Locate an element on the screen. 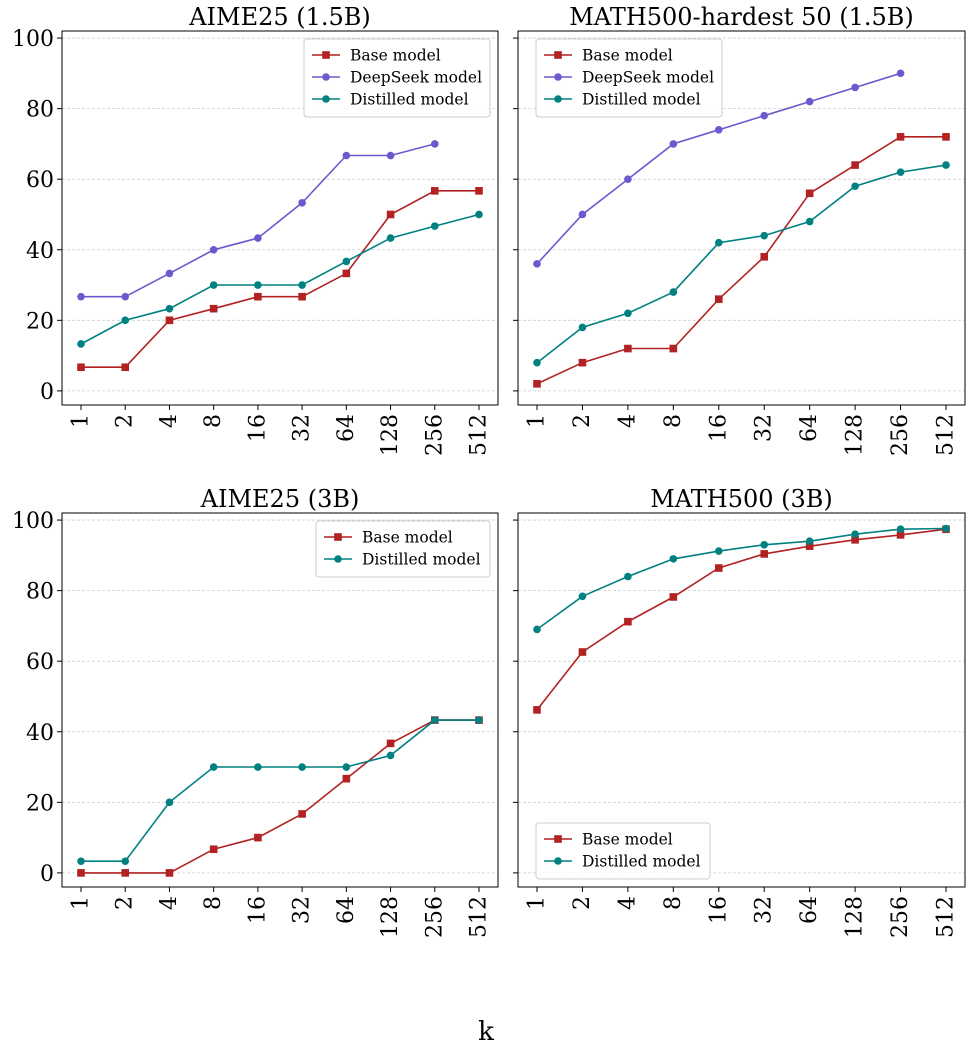 This screenshot has width=972, height=1051. x-tick-label: 8 is located at coordinates (213, 903).